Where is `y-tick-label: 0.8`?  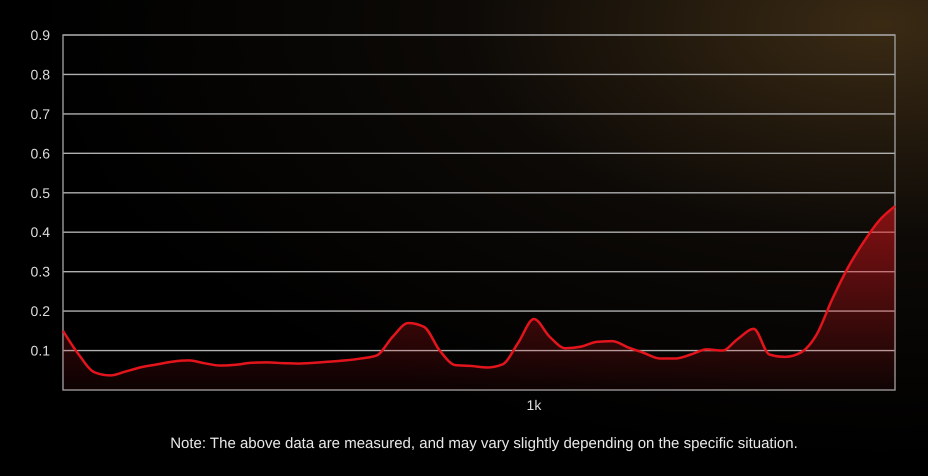 y-tick-label: 0.8 is located at coordinates (40, 74).